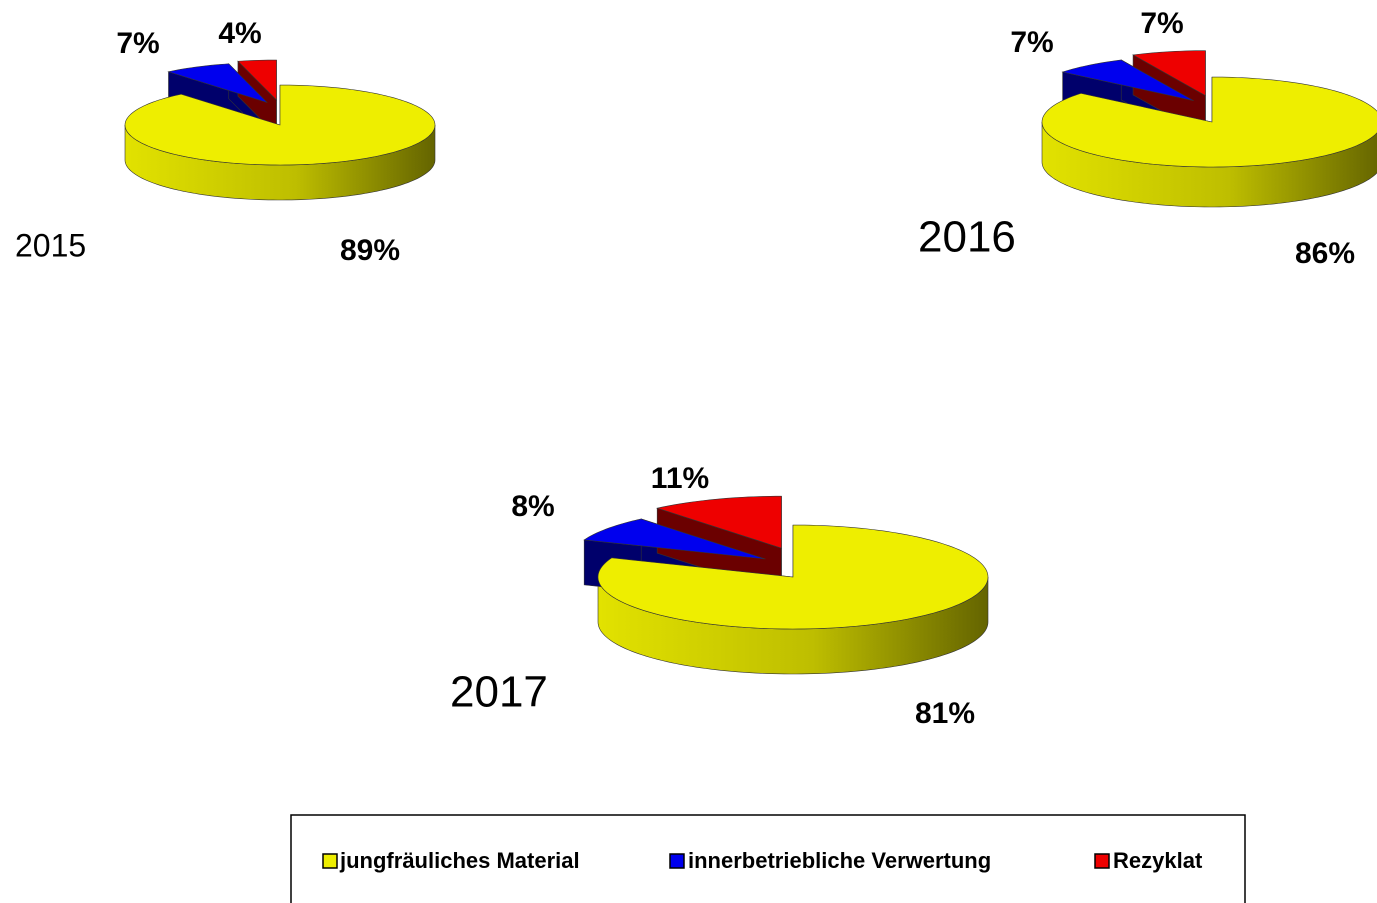 The width and height of the screenshot is (1377, 903). I want to click on data-label: 86%, so click(1325, 253).